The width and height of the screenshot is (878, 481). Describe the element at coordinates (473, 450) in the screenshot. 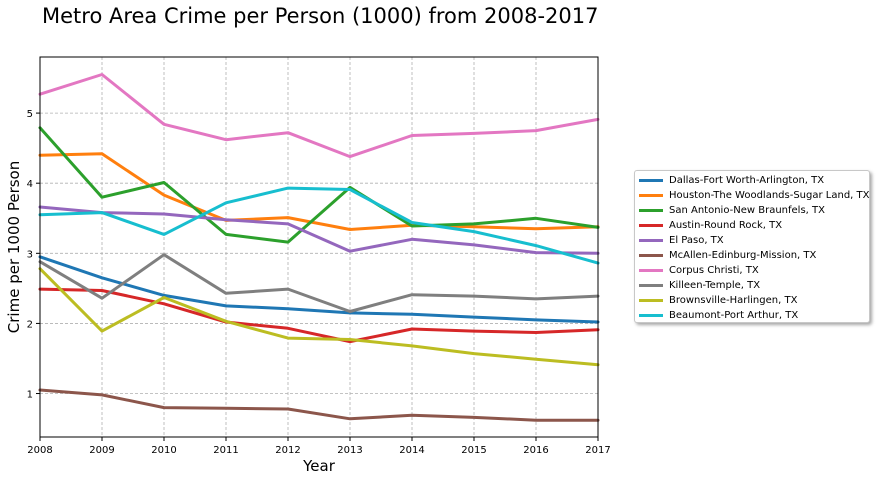

I see `x-tick-label: 2015` at that location.